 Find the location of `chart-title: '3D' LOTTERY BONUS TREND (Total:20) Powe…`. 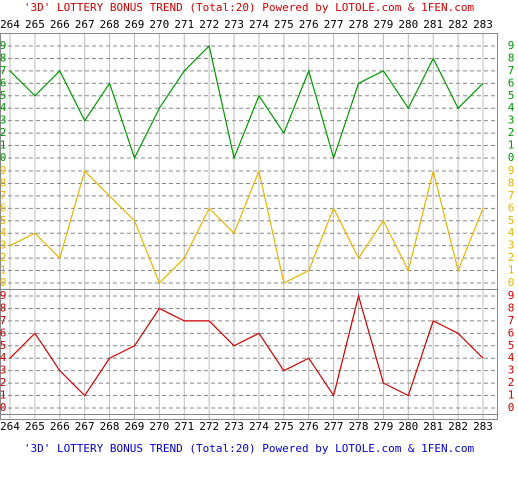

chart-title: '3D' LOTTERY BONUS TREND (Total:20) Powe… is located at coordinates (249, 7).